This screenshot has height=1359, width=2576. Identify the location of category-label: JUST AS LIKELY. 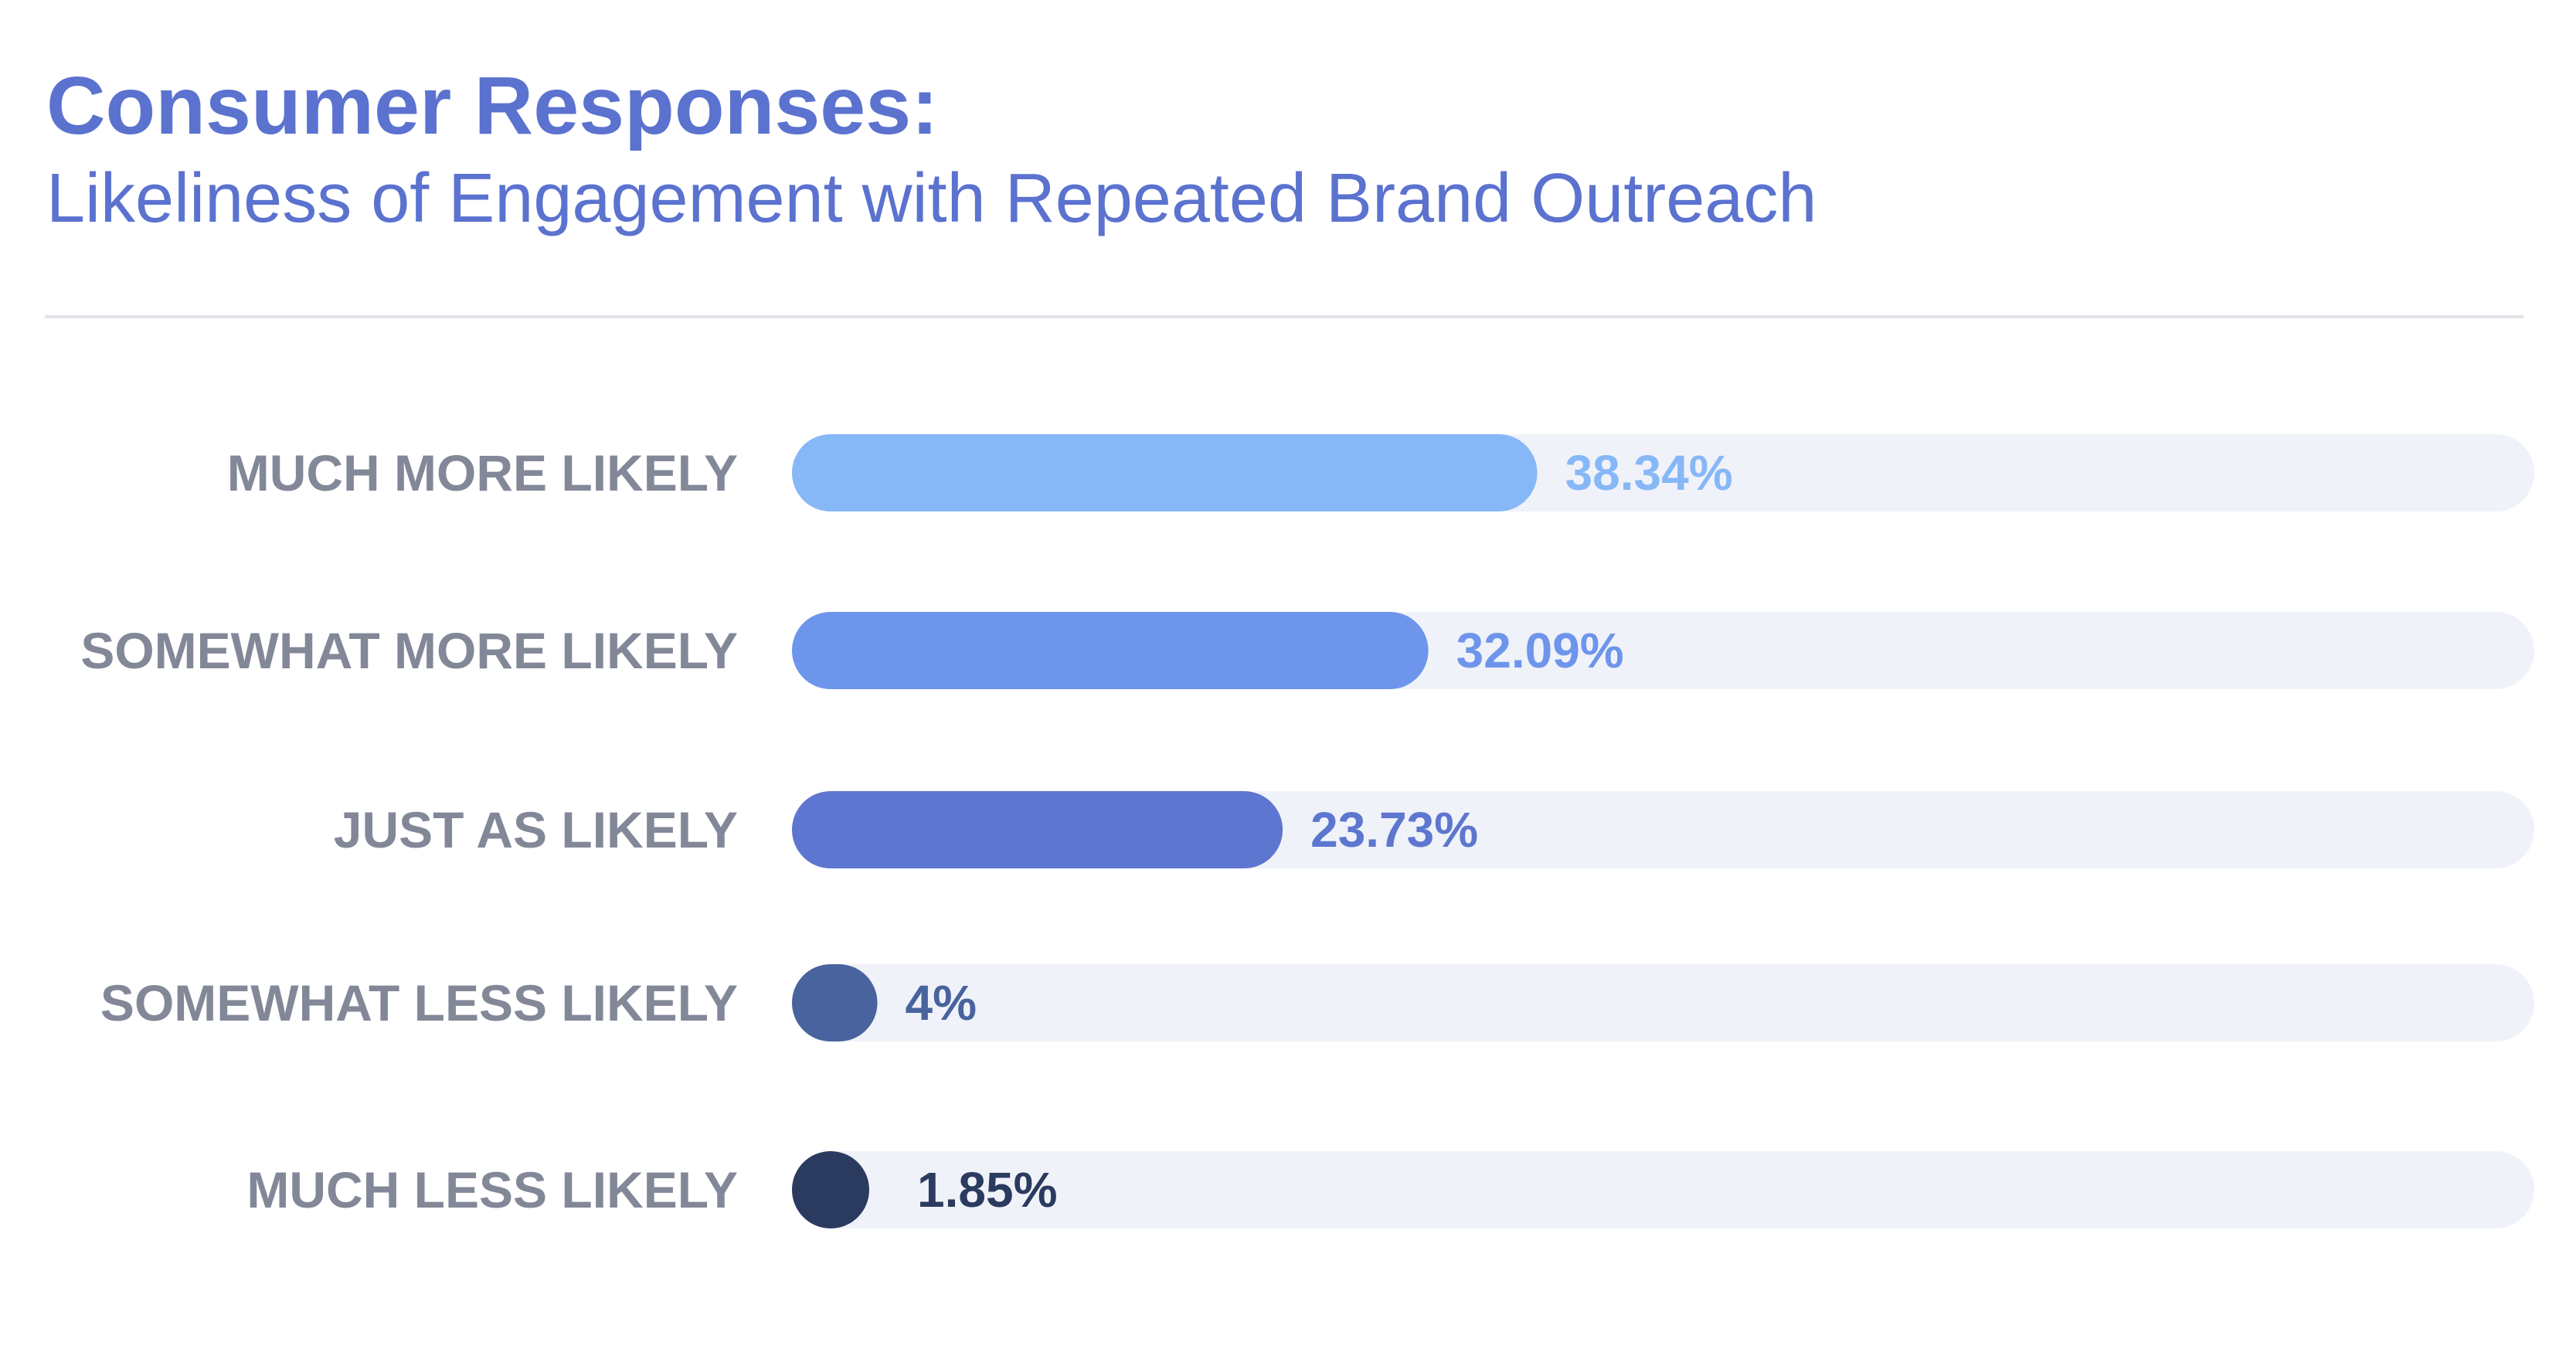
(536, 830).